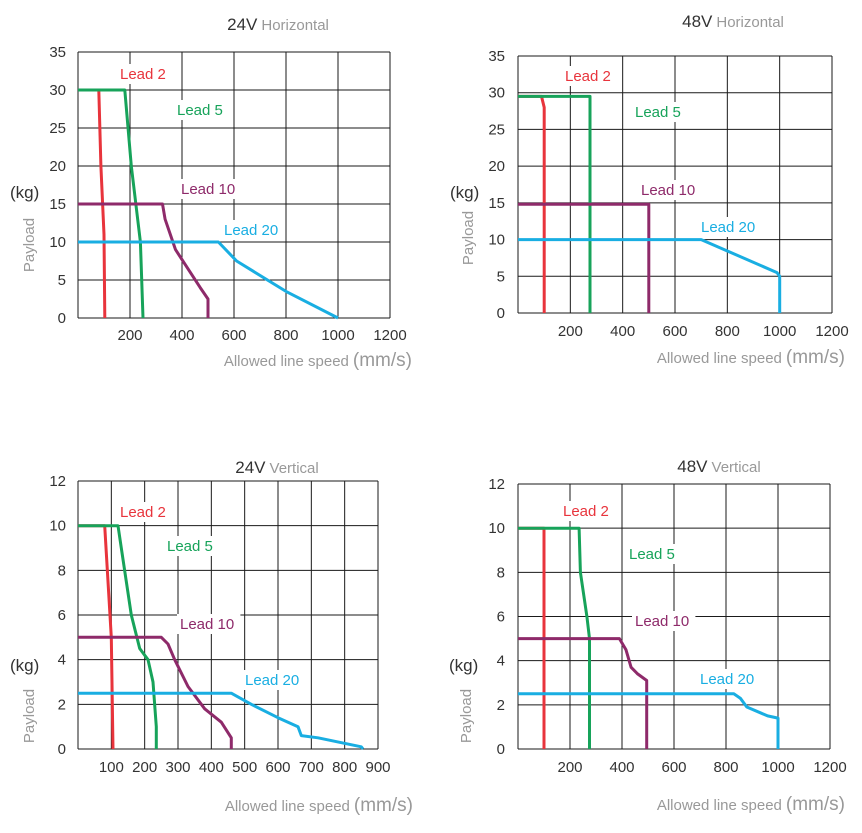  What do you see at coordinates (250, 467) in the screenshot?
I see `chart-title-main: 24V` at bounding box center [250, 467].